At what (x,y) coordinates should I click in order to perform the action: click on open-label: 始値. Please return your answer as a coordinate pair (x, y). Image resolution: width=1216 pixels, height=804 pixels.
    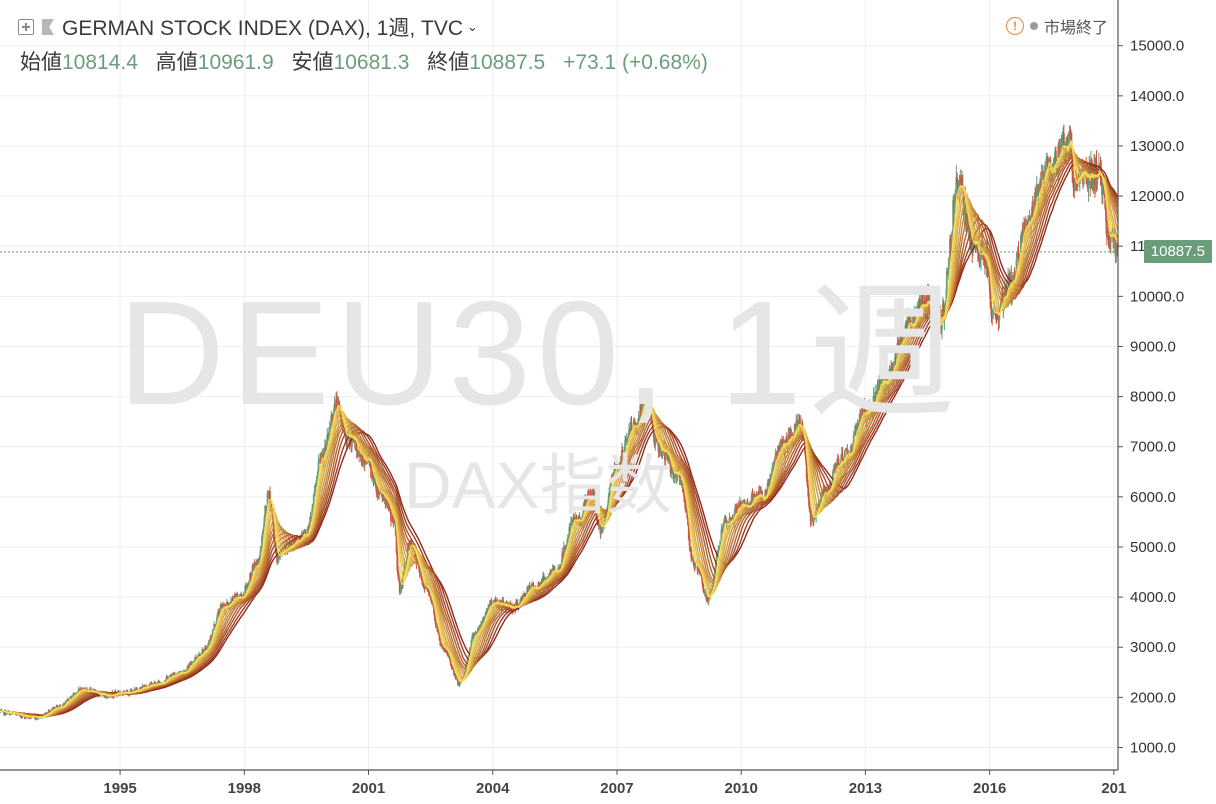
    Looking at the image, I should click on (41, 62).